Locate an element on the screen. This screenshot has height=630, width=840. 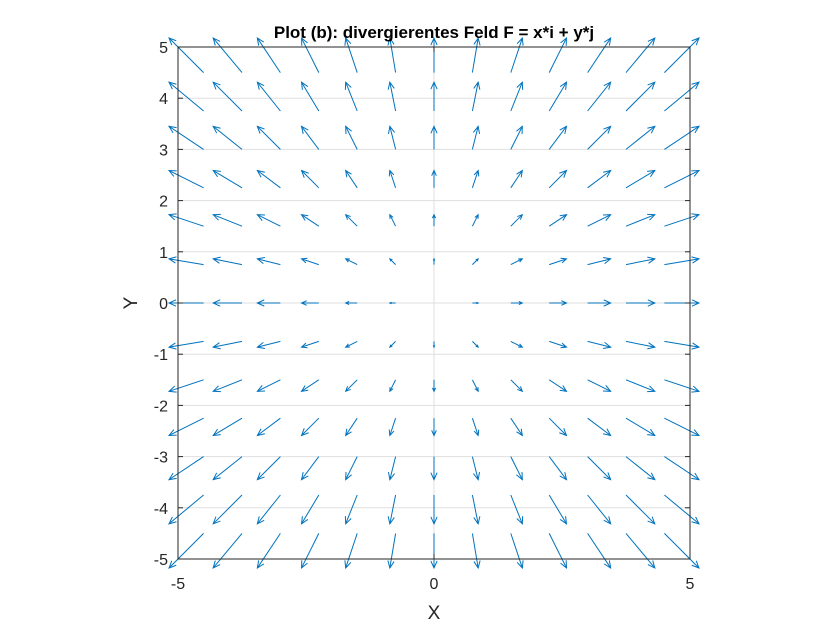
y-tick-label: -4 is located at coordinates (161, 509).